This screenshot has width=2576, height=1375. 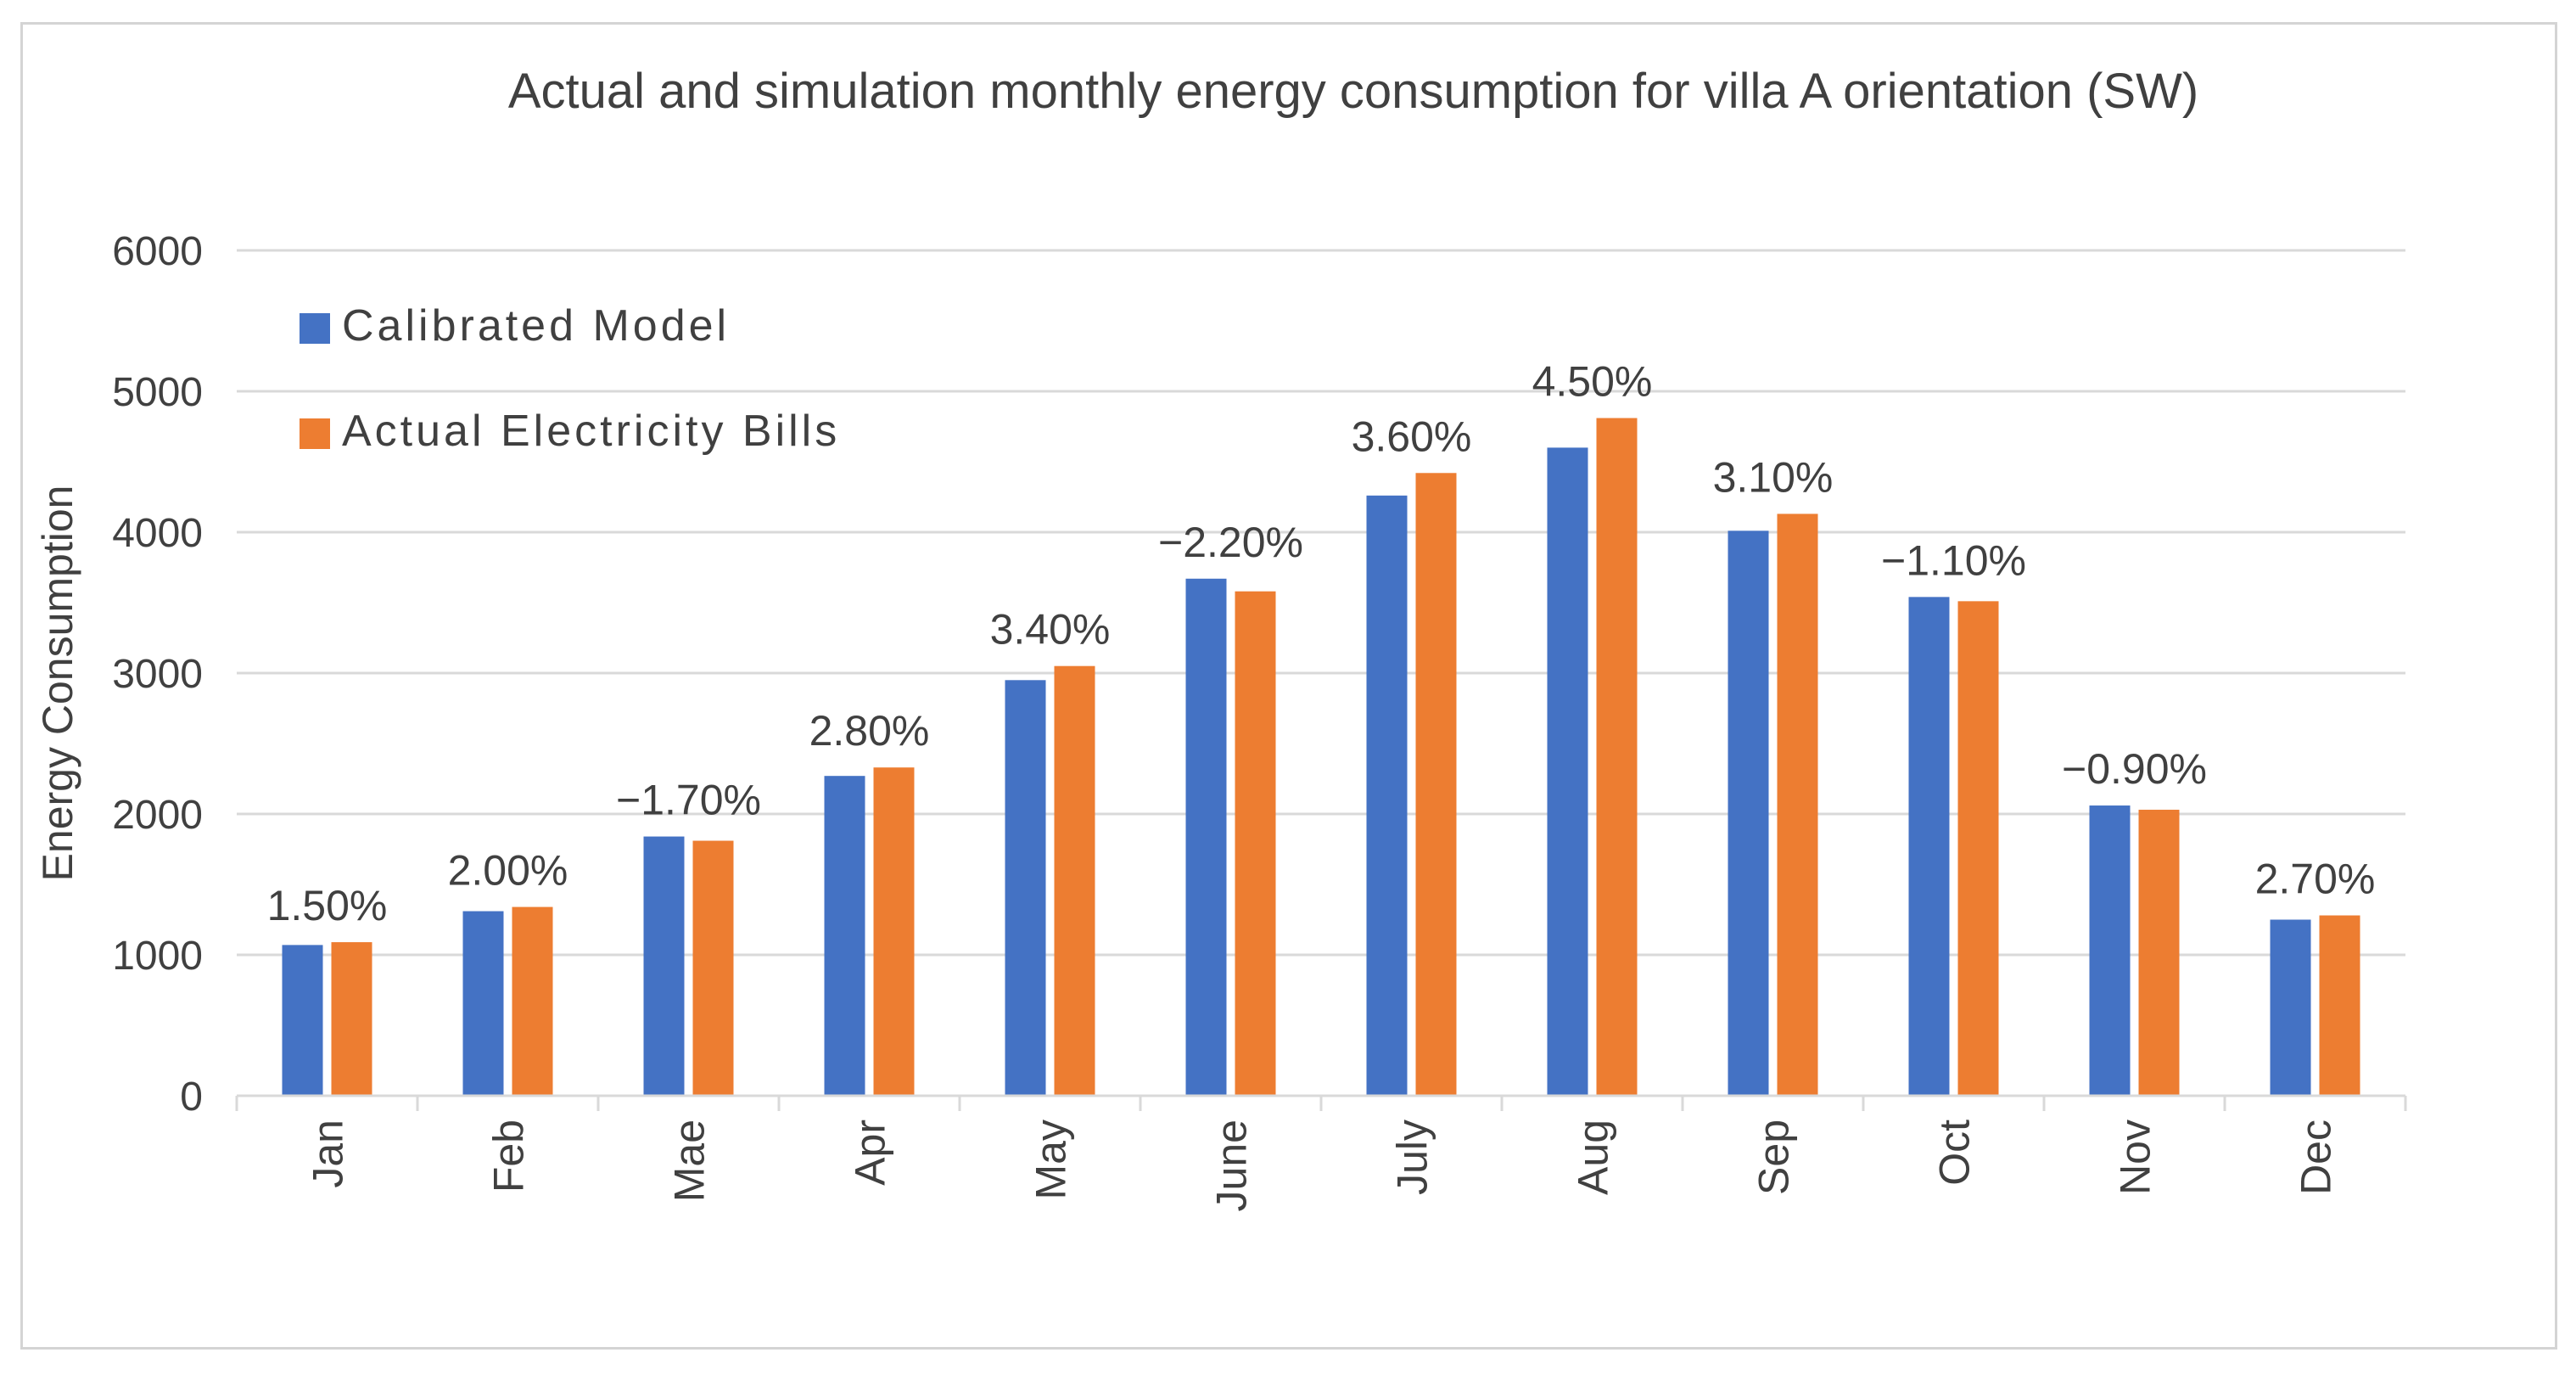 I want to click on x-tick-label: Mae, so click(x=690, y=1161).